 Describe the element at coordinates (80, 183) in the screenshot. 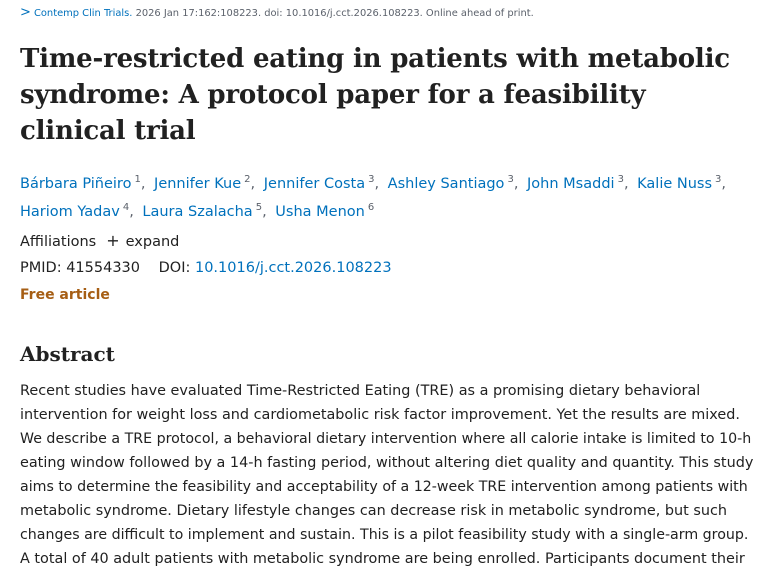

I see `author-link: Bárbara Piñeiro 1` at that location.